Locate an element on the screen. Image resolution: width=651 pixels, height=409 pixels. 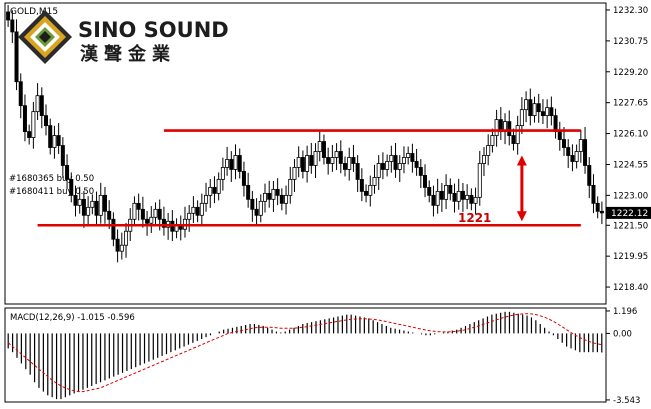
order-label-2: #1680411 buy 0.50 is located at coordinates (51, 192).